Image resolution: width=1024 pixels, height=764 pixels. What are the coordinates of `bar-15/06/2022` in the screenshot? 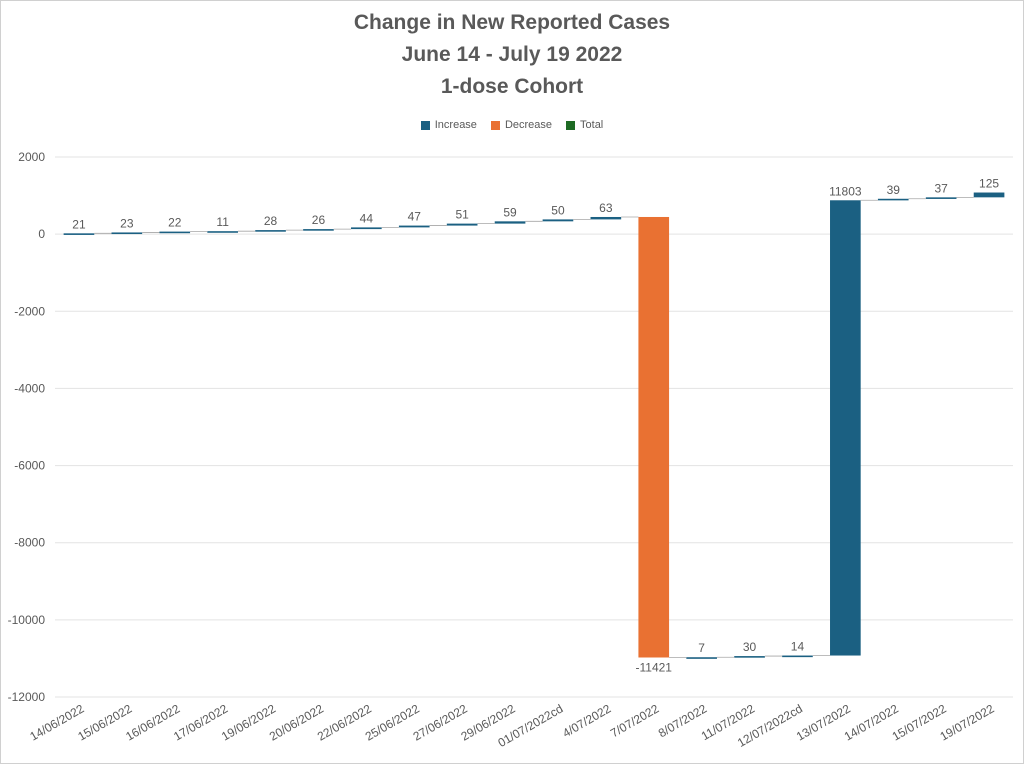 It's located at (127, 233).